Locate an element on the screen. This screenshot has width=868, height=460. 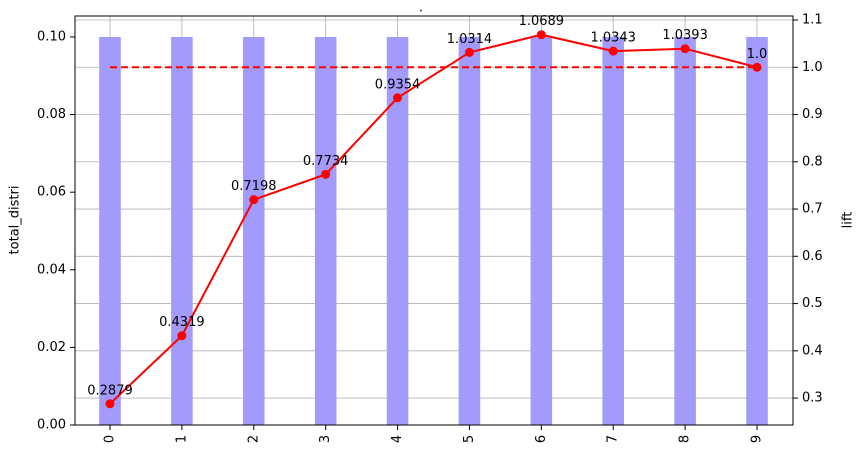
y-tick-label: 0.04 is located at coordinates (51, 269).